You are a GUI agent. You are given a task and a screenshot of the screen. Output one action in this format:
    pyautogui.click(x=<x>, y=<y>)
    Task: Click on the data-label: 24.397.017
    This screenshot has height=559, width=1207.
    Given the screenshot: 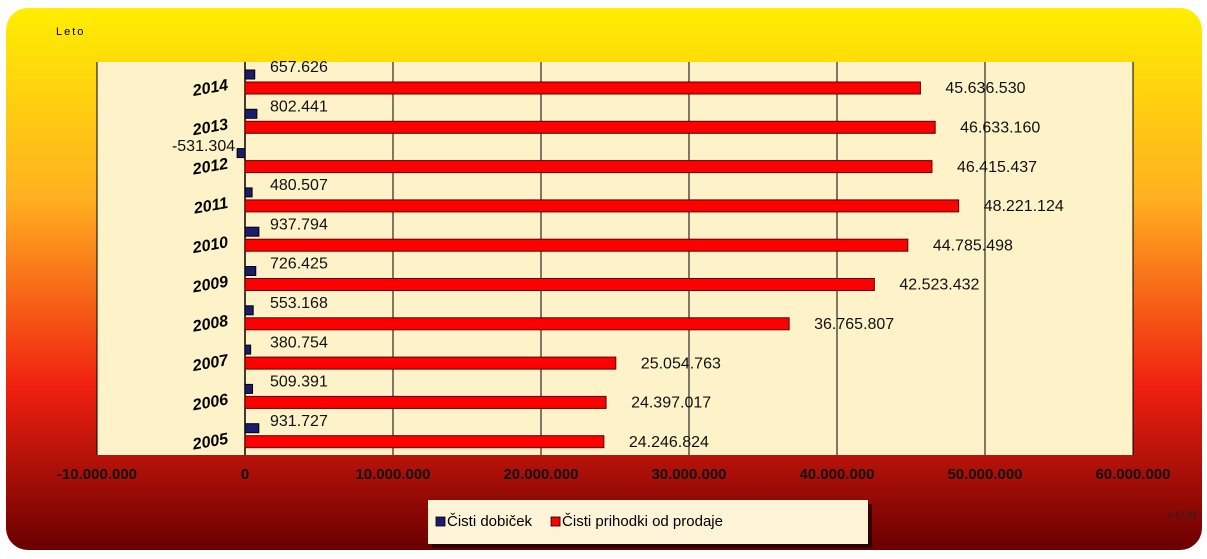 What is the action you would take?
    pyautogui.click(x=671, y=403)
    